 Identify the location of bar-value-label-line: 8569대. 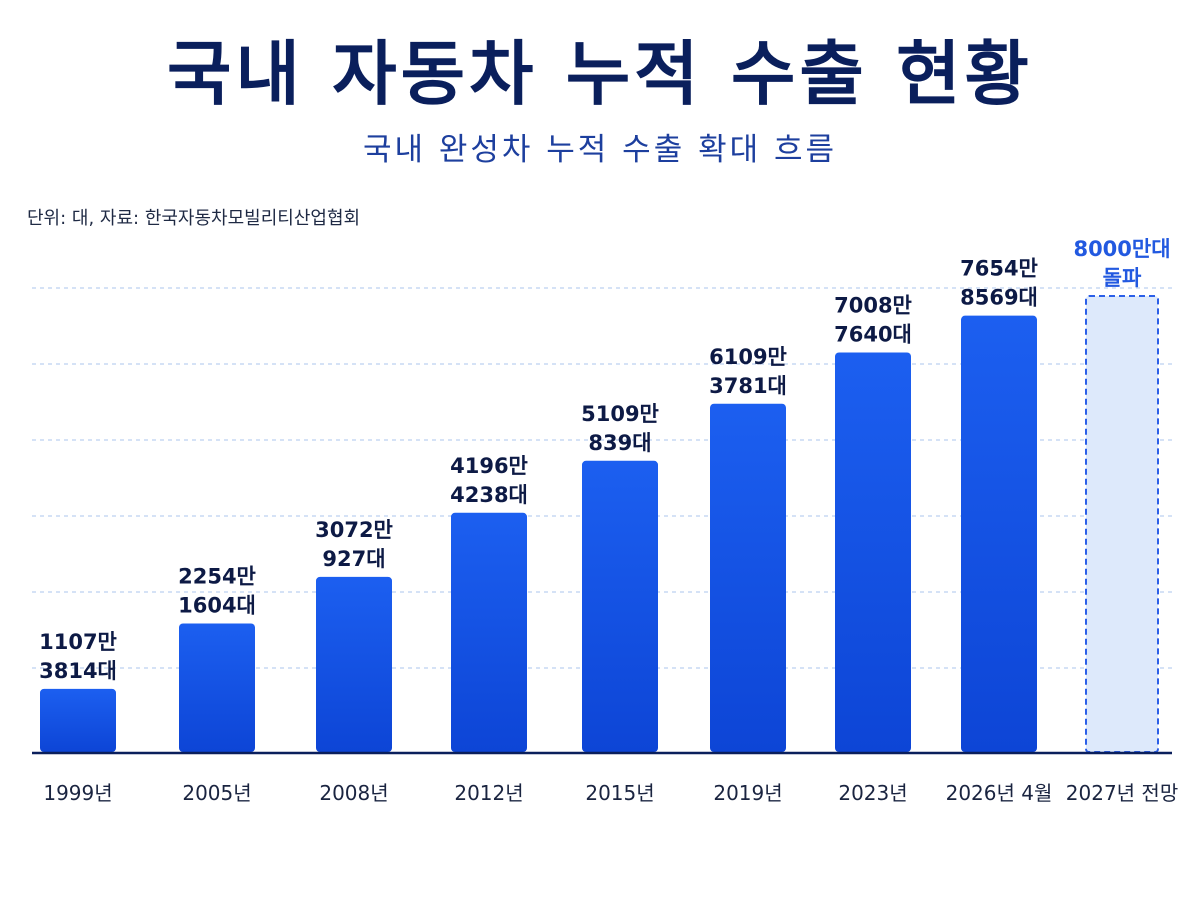
(999, 298).